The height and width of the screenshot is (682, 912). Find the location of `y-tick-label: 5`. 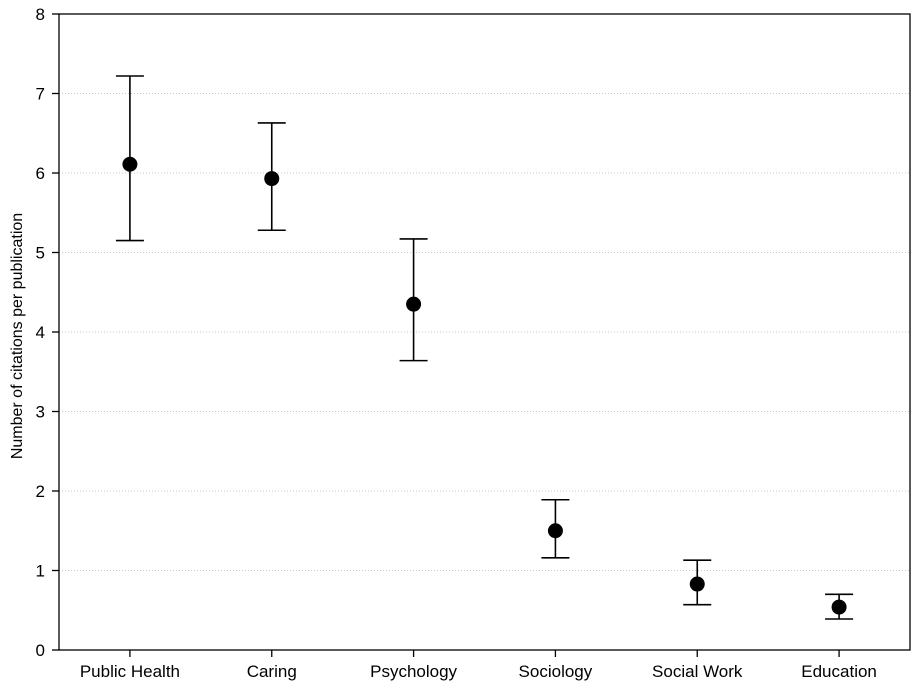

y-tick-label: 5 is located at coordinates (40, 253).